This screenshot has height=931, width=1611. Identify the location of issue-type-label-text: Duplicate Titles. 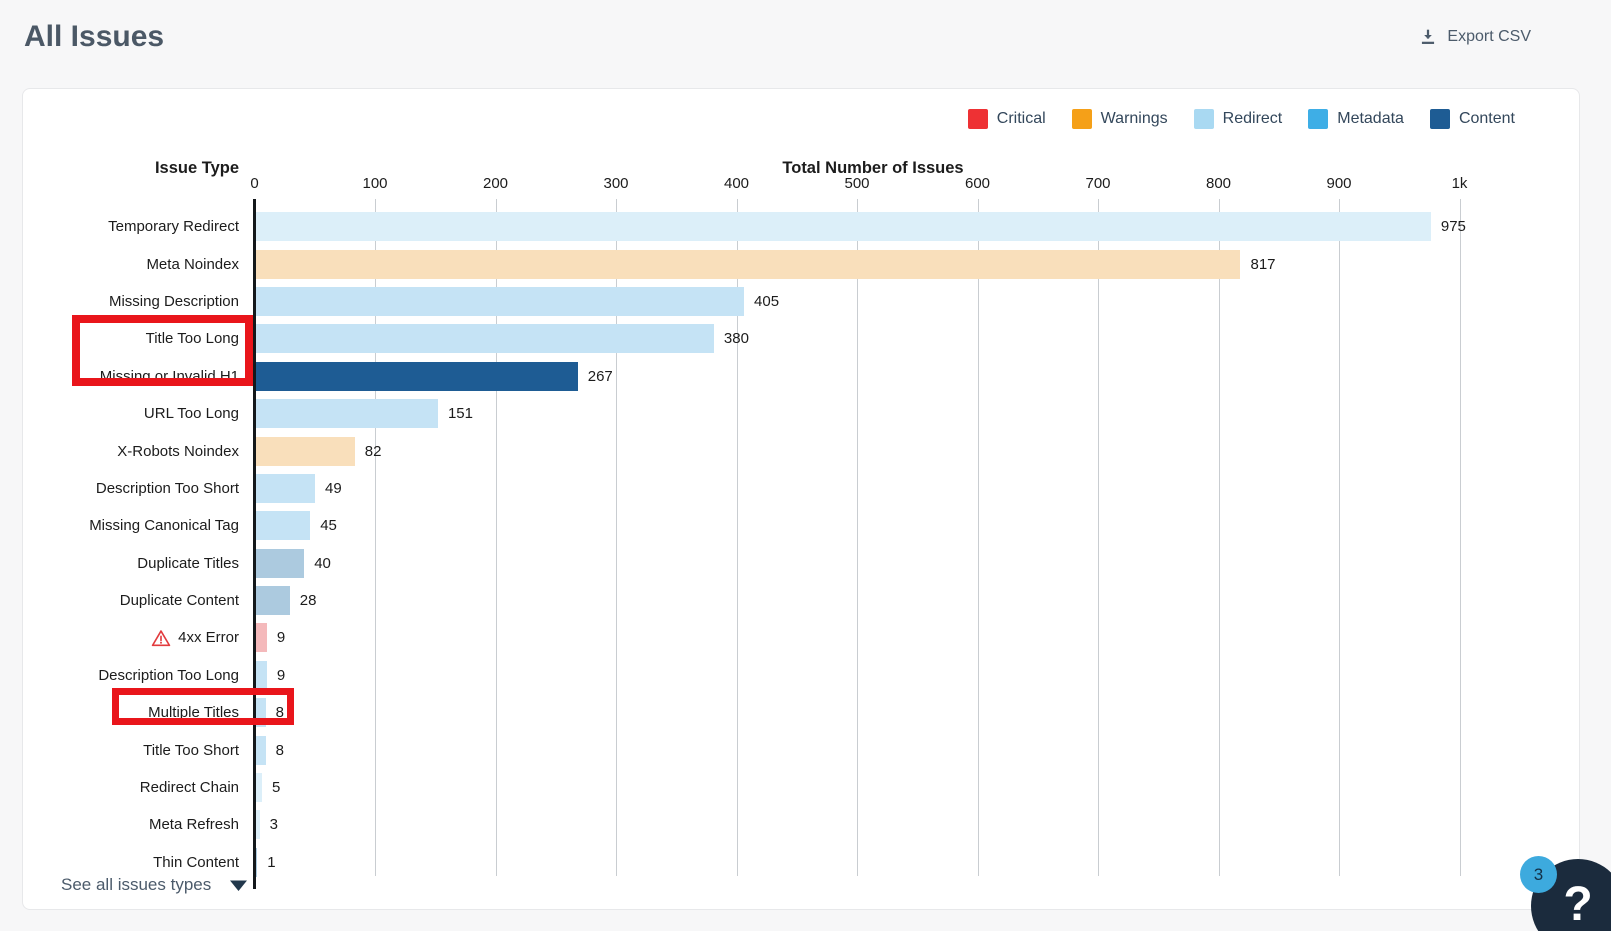
(188, 563).